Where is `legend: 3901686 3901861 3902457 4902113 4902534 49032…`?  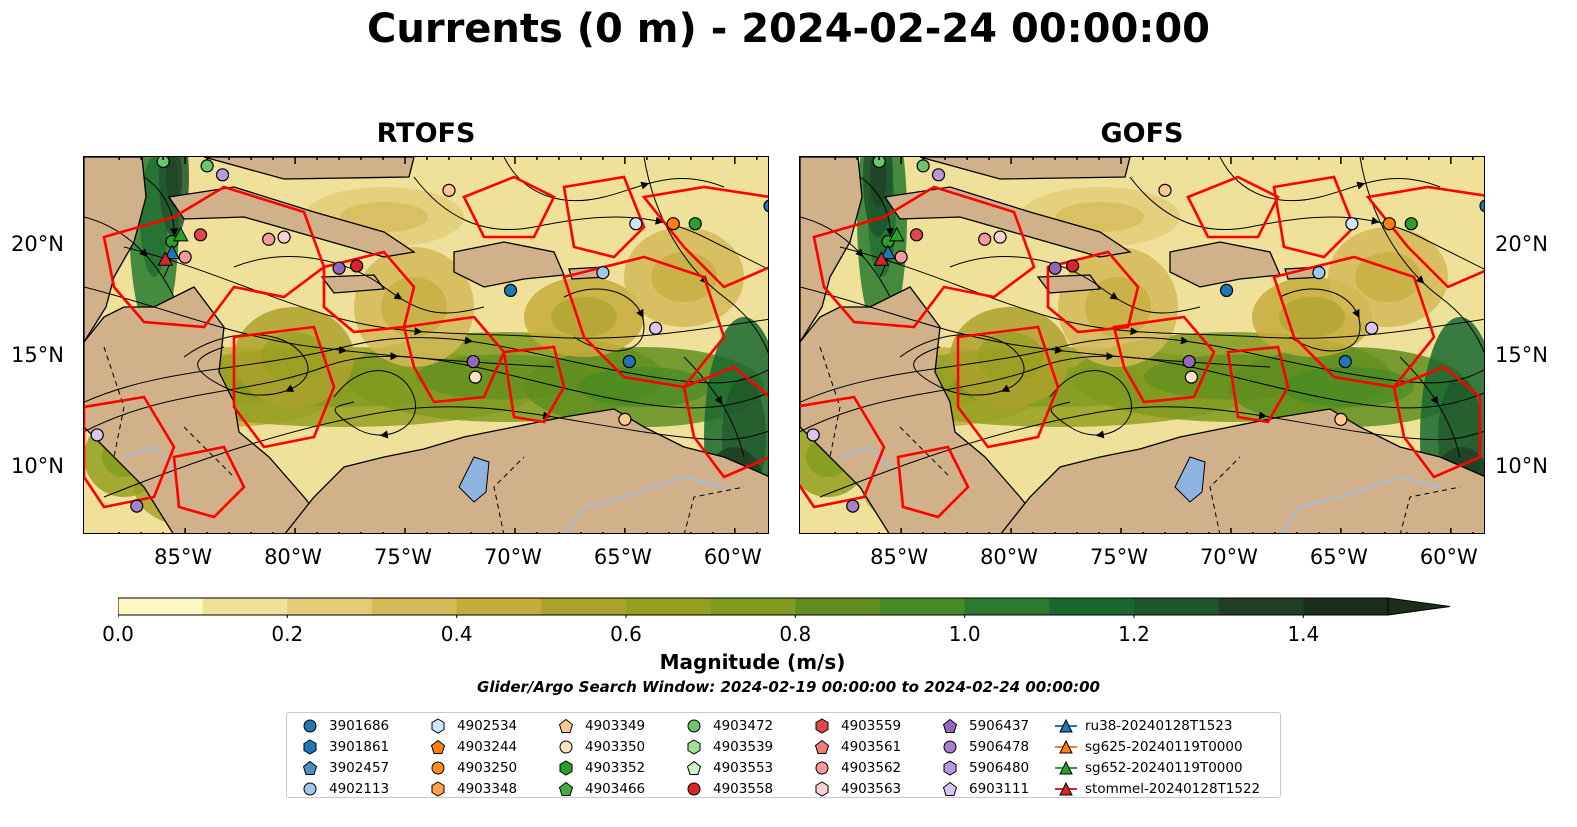
legend: 3901686 3901861 3902457 4902113 4902534 49032… is located at coordinates (783, 755).